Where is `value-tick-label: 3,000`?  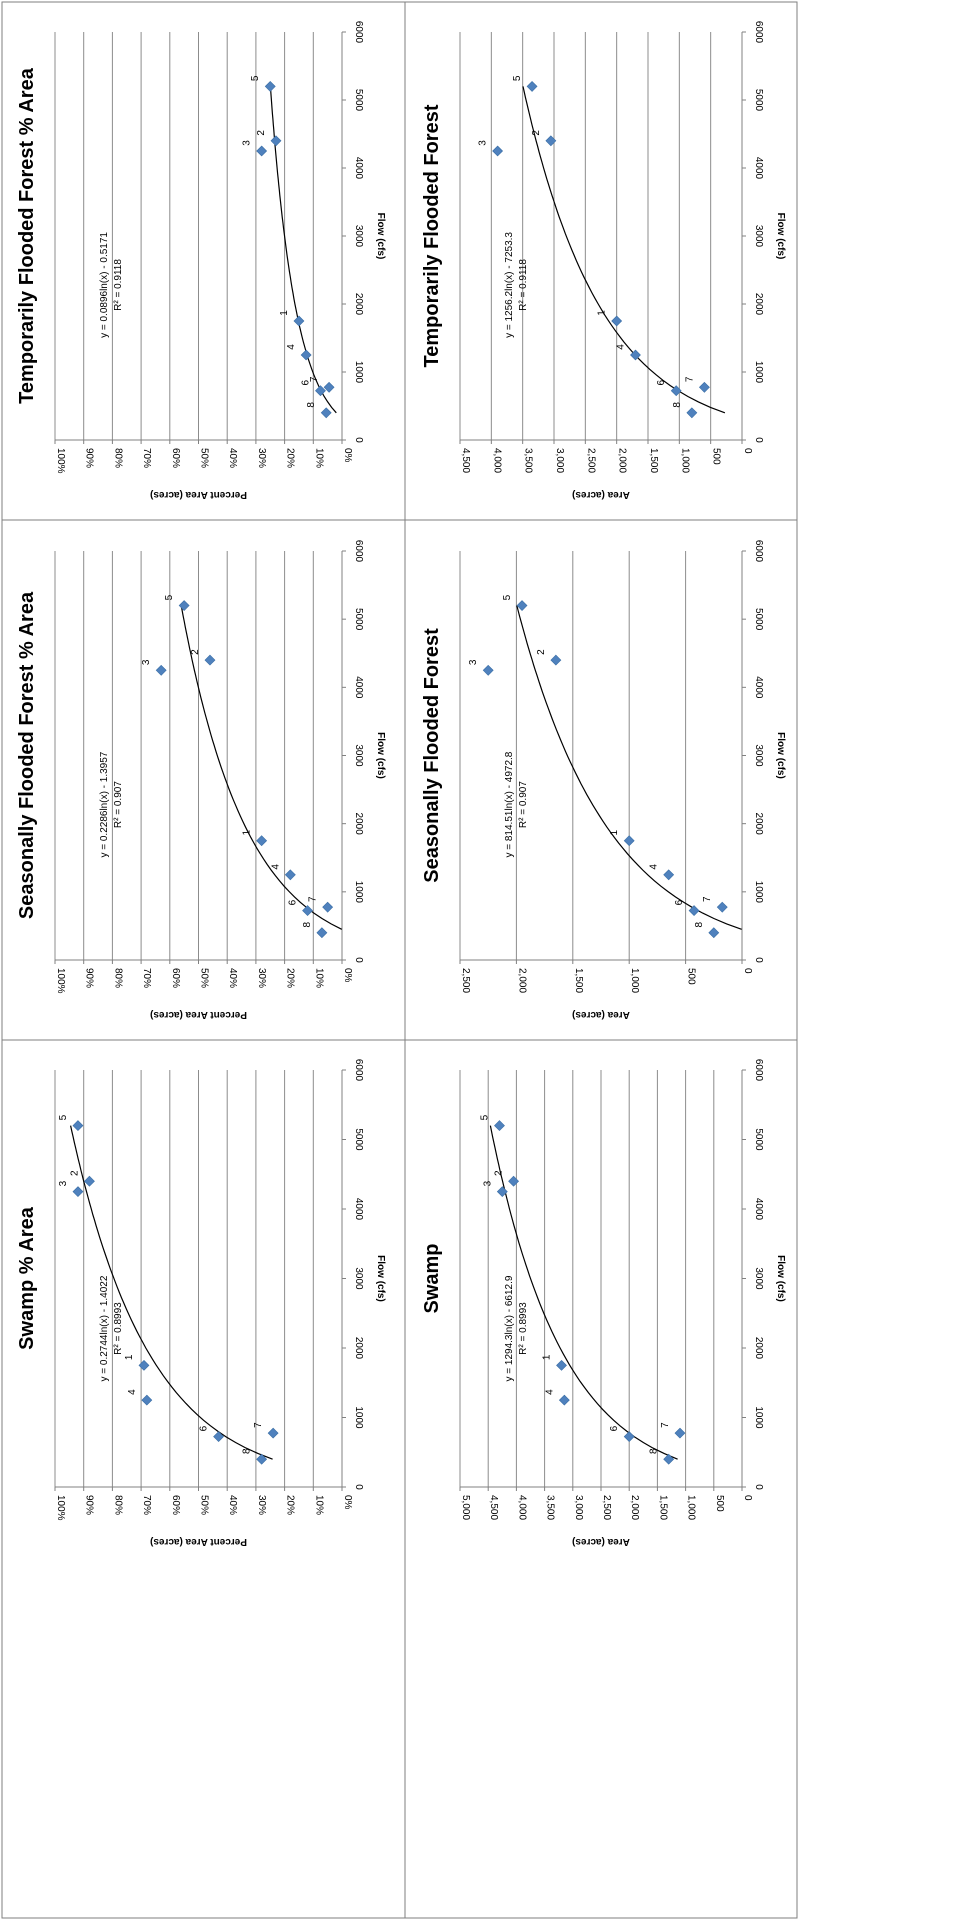 value-tick-label: 3,000 is located at coordinates (559, 460).